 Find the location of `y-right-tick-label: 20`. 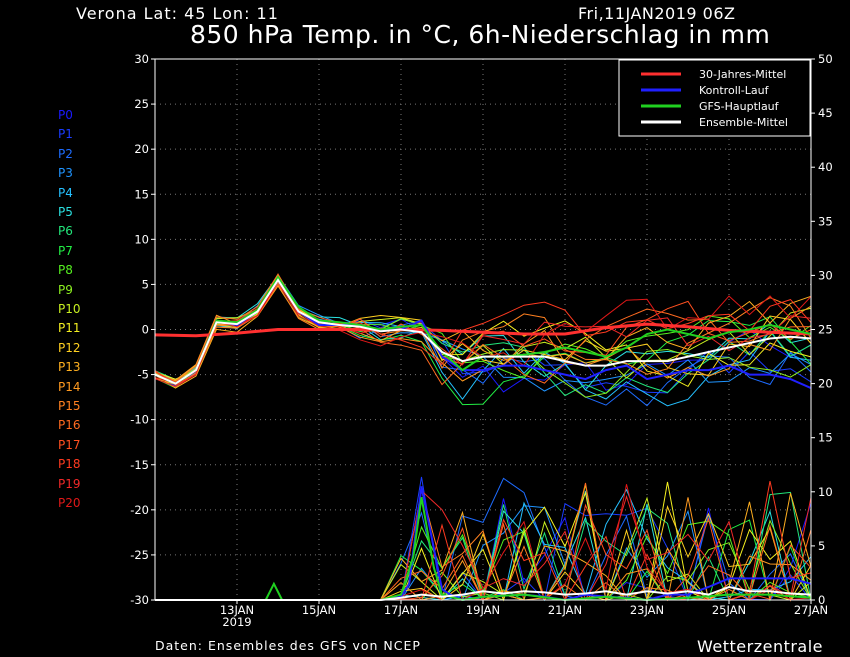

y-right-tick-label: 20 is located at coordinates (825, 384).